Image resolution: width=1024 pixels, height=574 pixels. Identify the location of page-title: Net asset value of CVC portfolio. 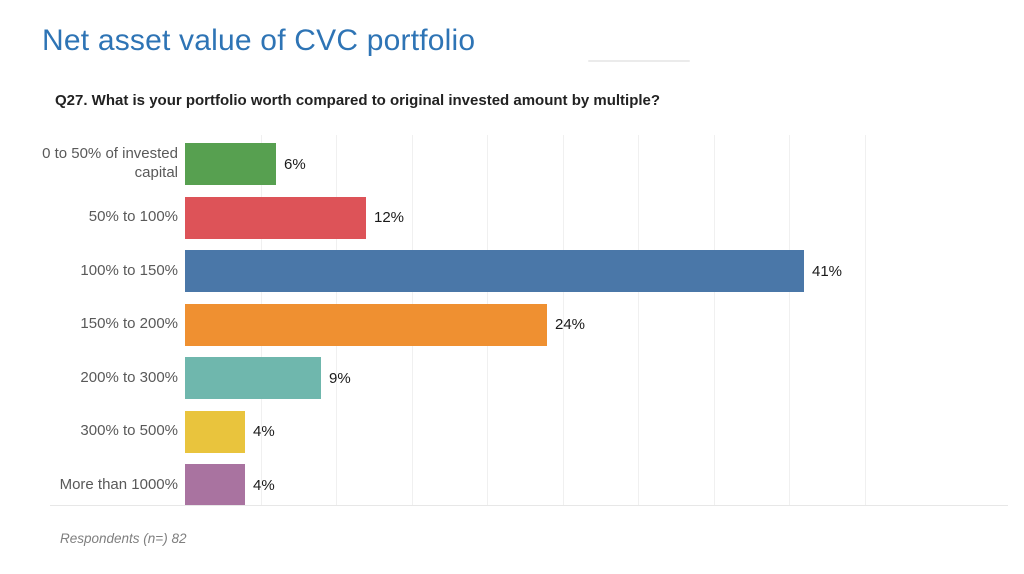
(259, 40).